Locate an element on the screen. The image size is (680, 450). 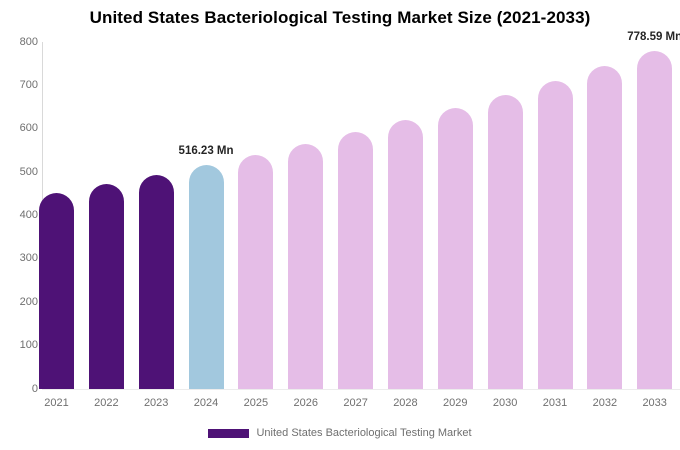
x-axis-label-2026: 2026 is located at coordinates (305, 403).